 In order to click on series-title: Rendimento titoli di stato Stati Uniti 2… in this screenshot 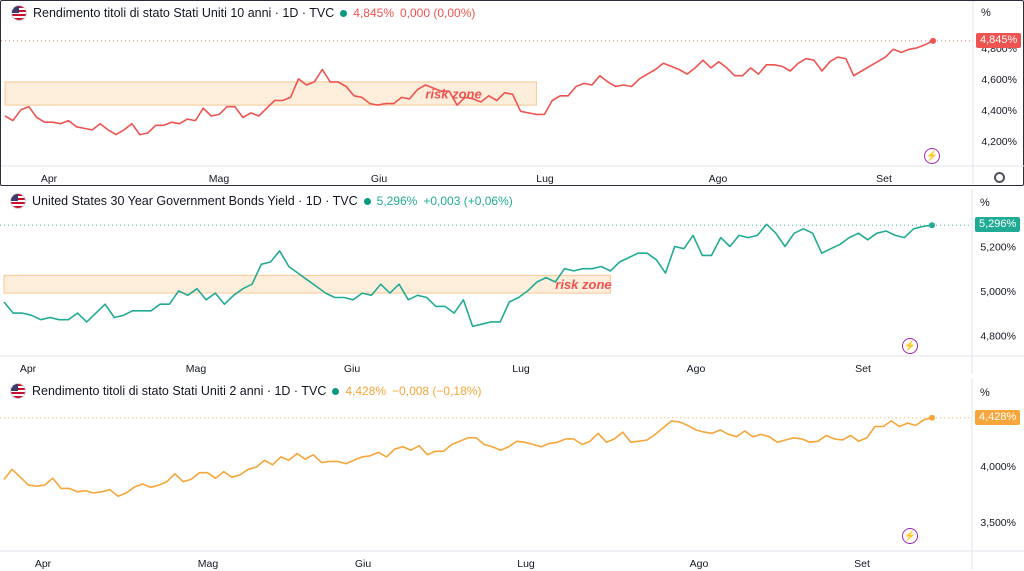, I will do `click(179, 391)`.